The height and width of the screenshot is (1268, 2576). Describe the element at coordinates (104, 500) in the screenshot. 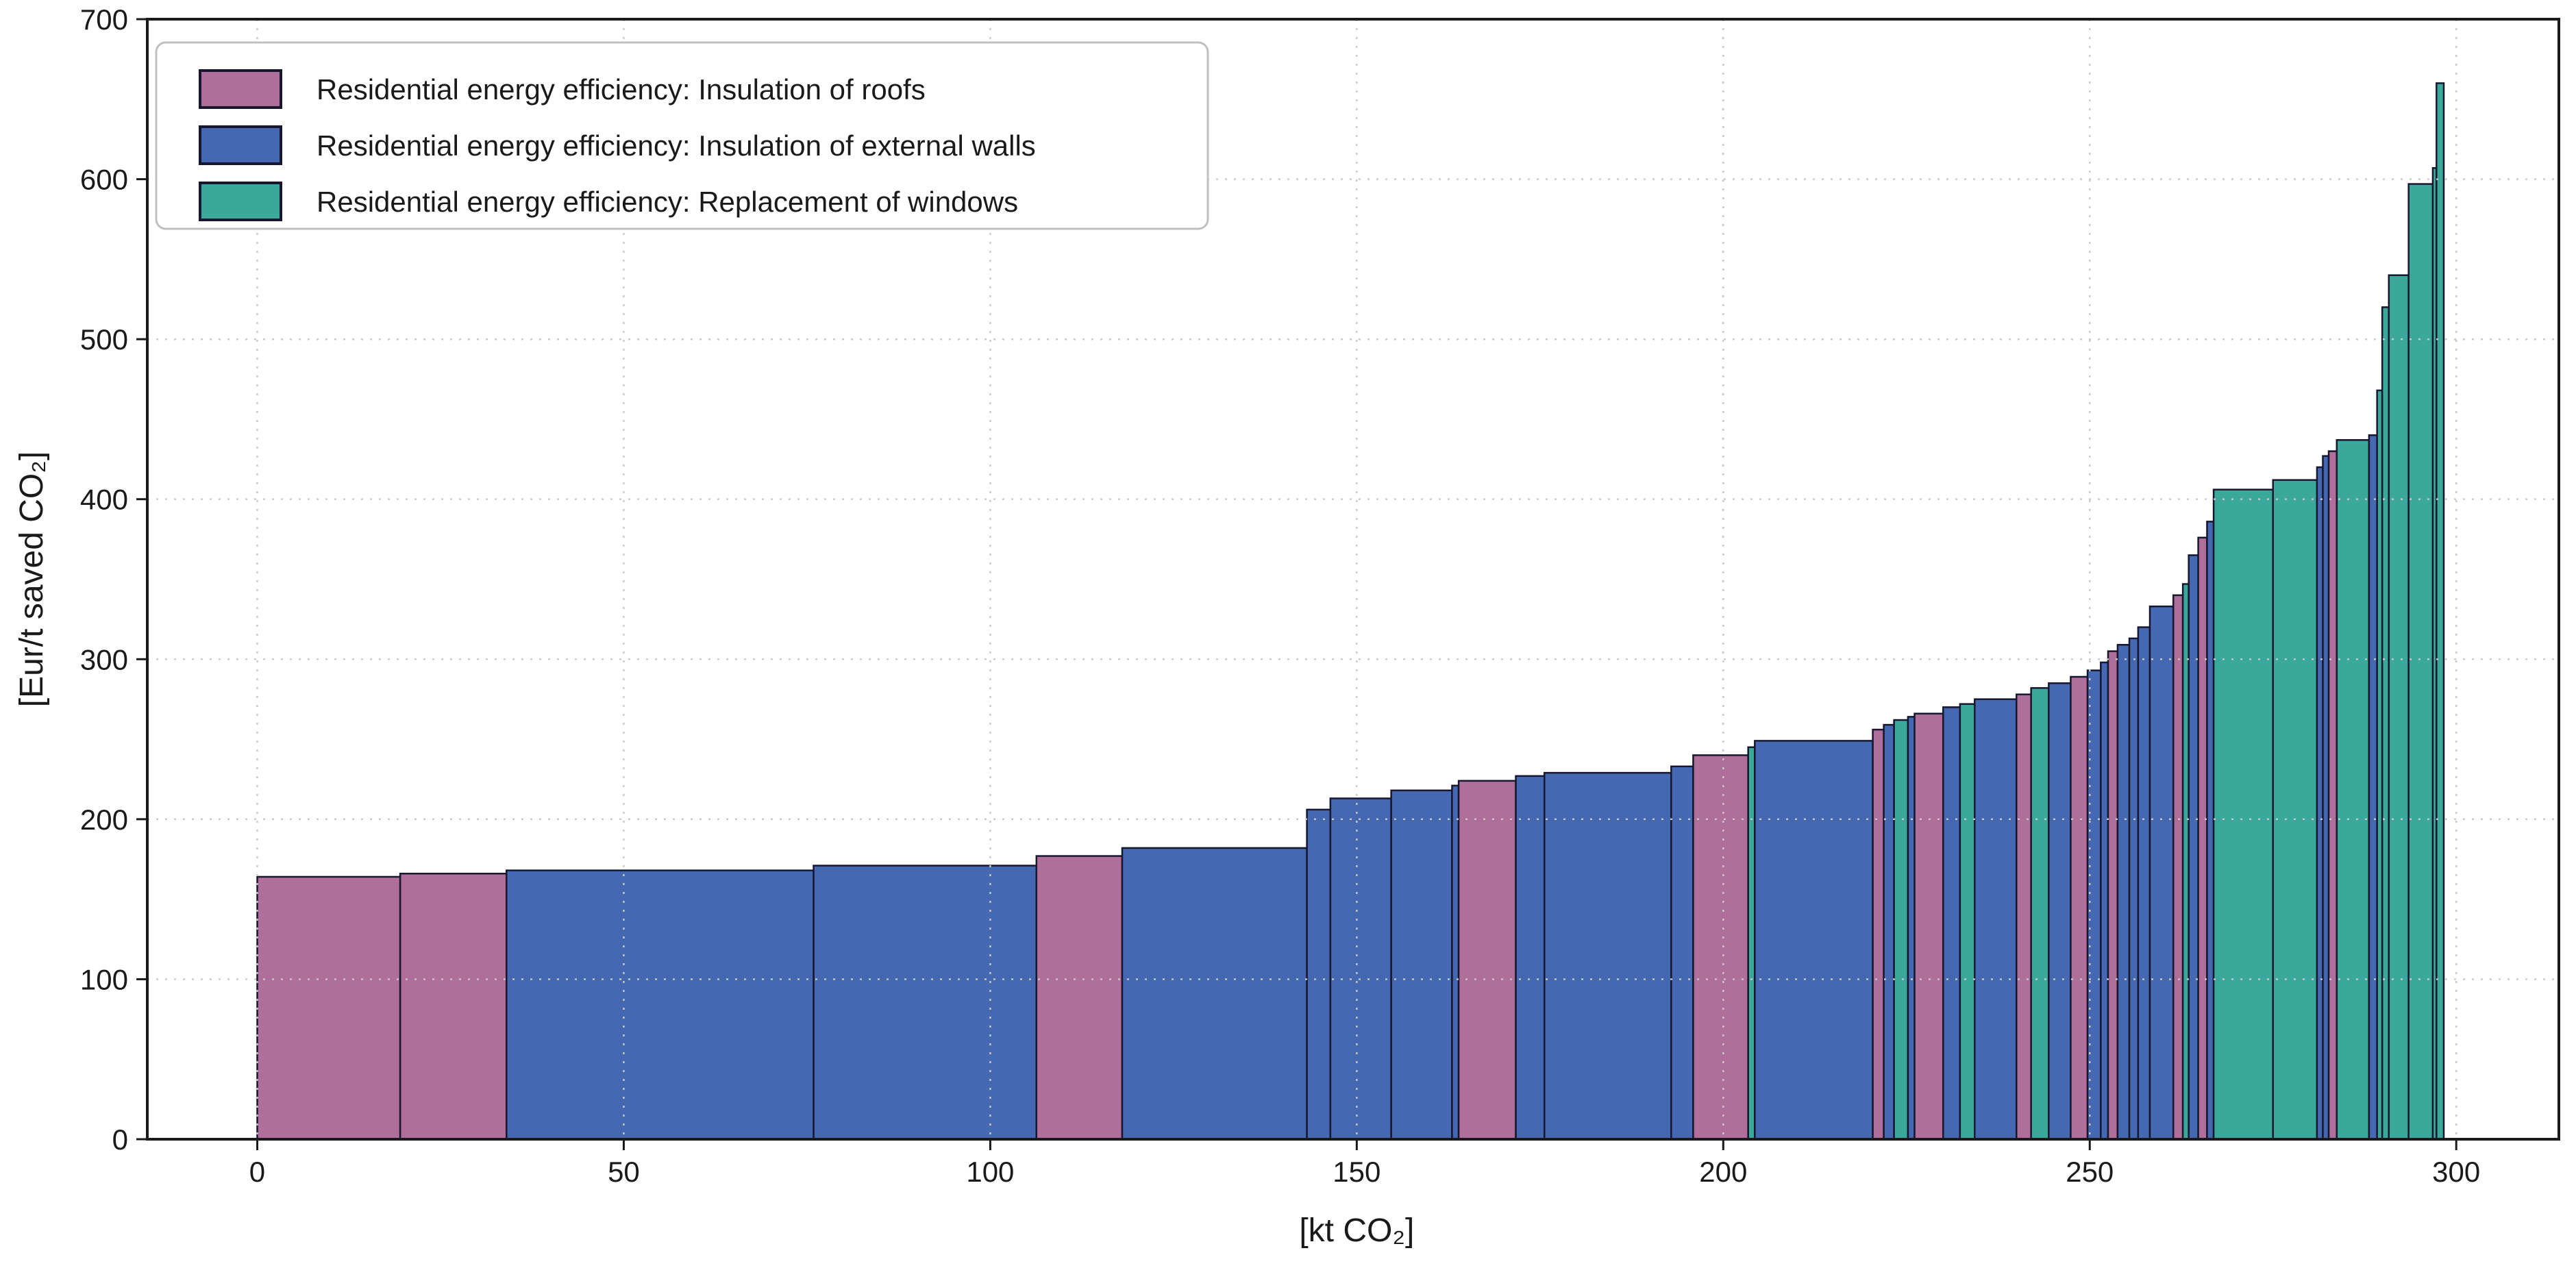

I see `y-tick-label-400: 400` at that location.